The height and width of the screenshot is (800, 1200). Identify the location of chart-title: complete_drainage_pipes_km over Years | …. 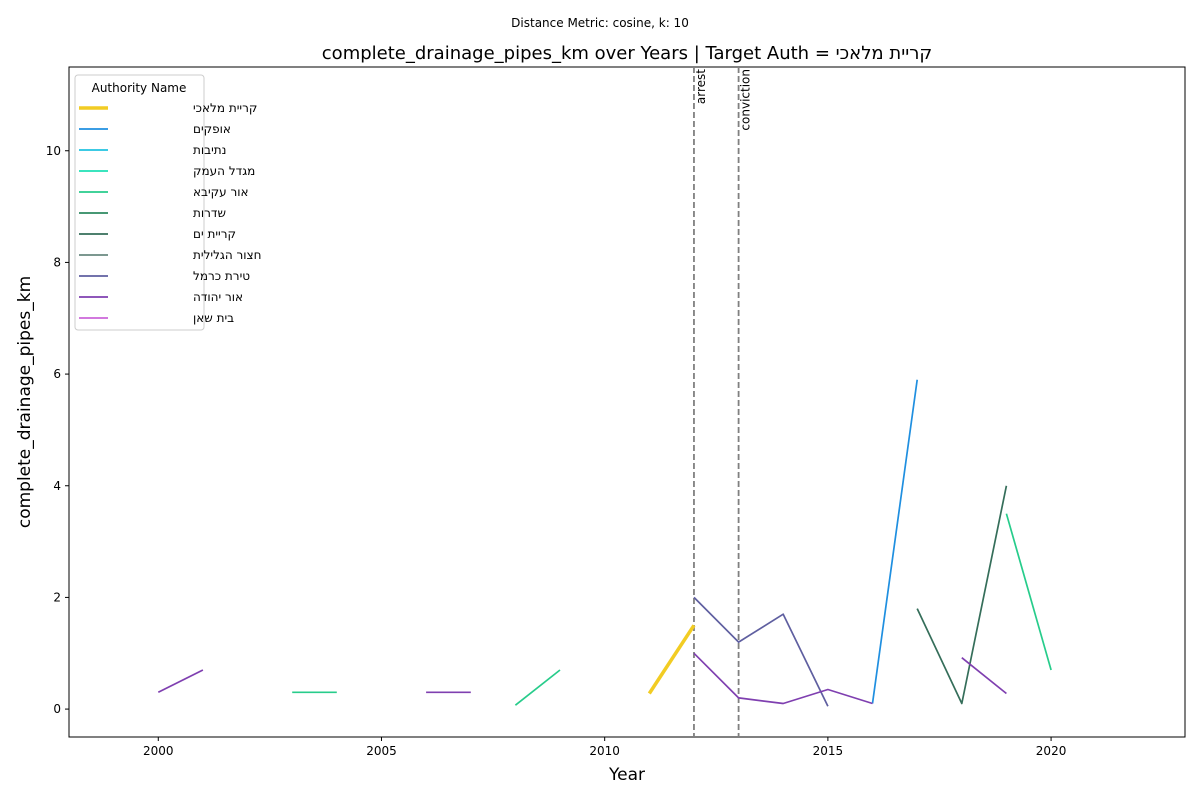
(627, 53).